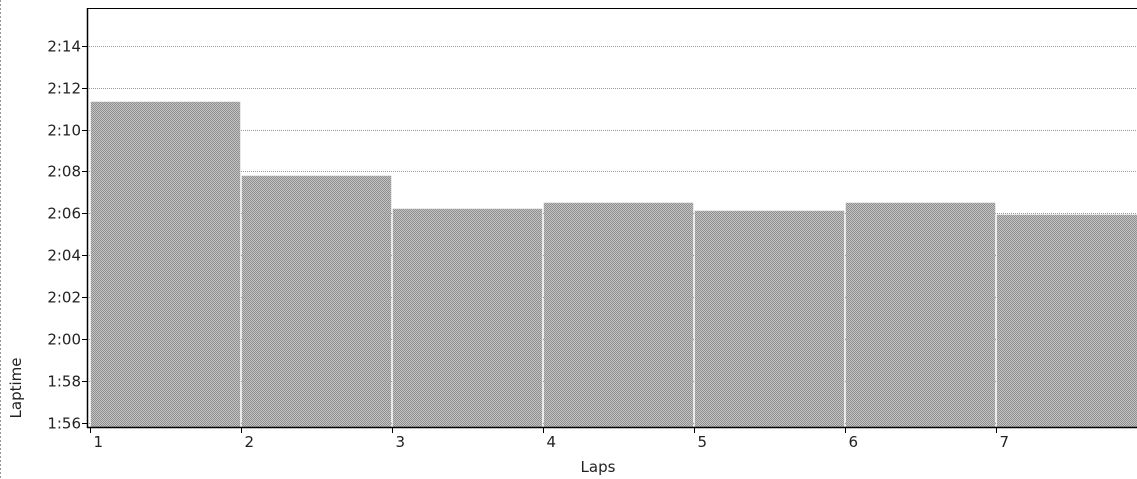 The width and height of the screenshot is (1137, 479). Describe the element at coordinates (64, 382) in the screenshot. I see `y-tick-label: 1:58` at that location.